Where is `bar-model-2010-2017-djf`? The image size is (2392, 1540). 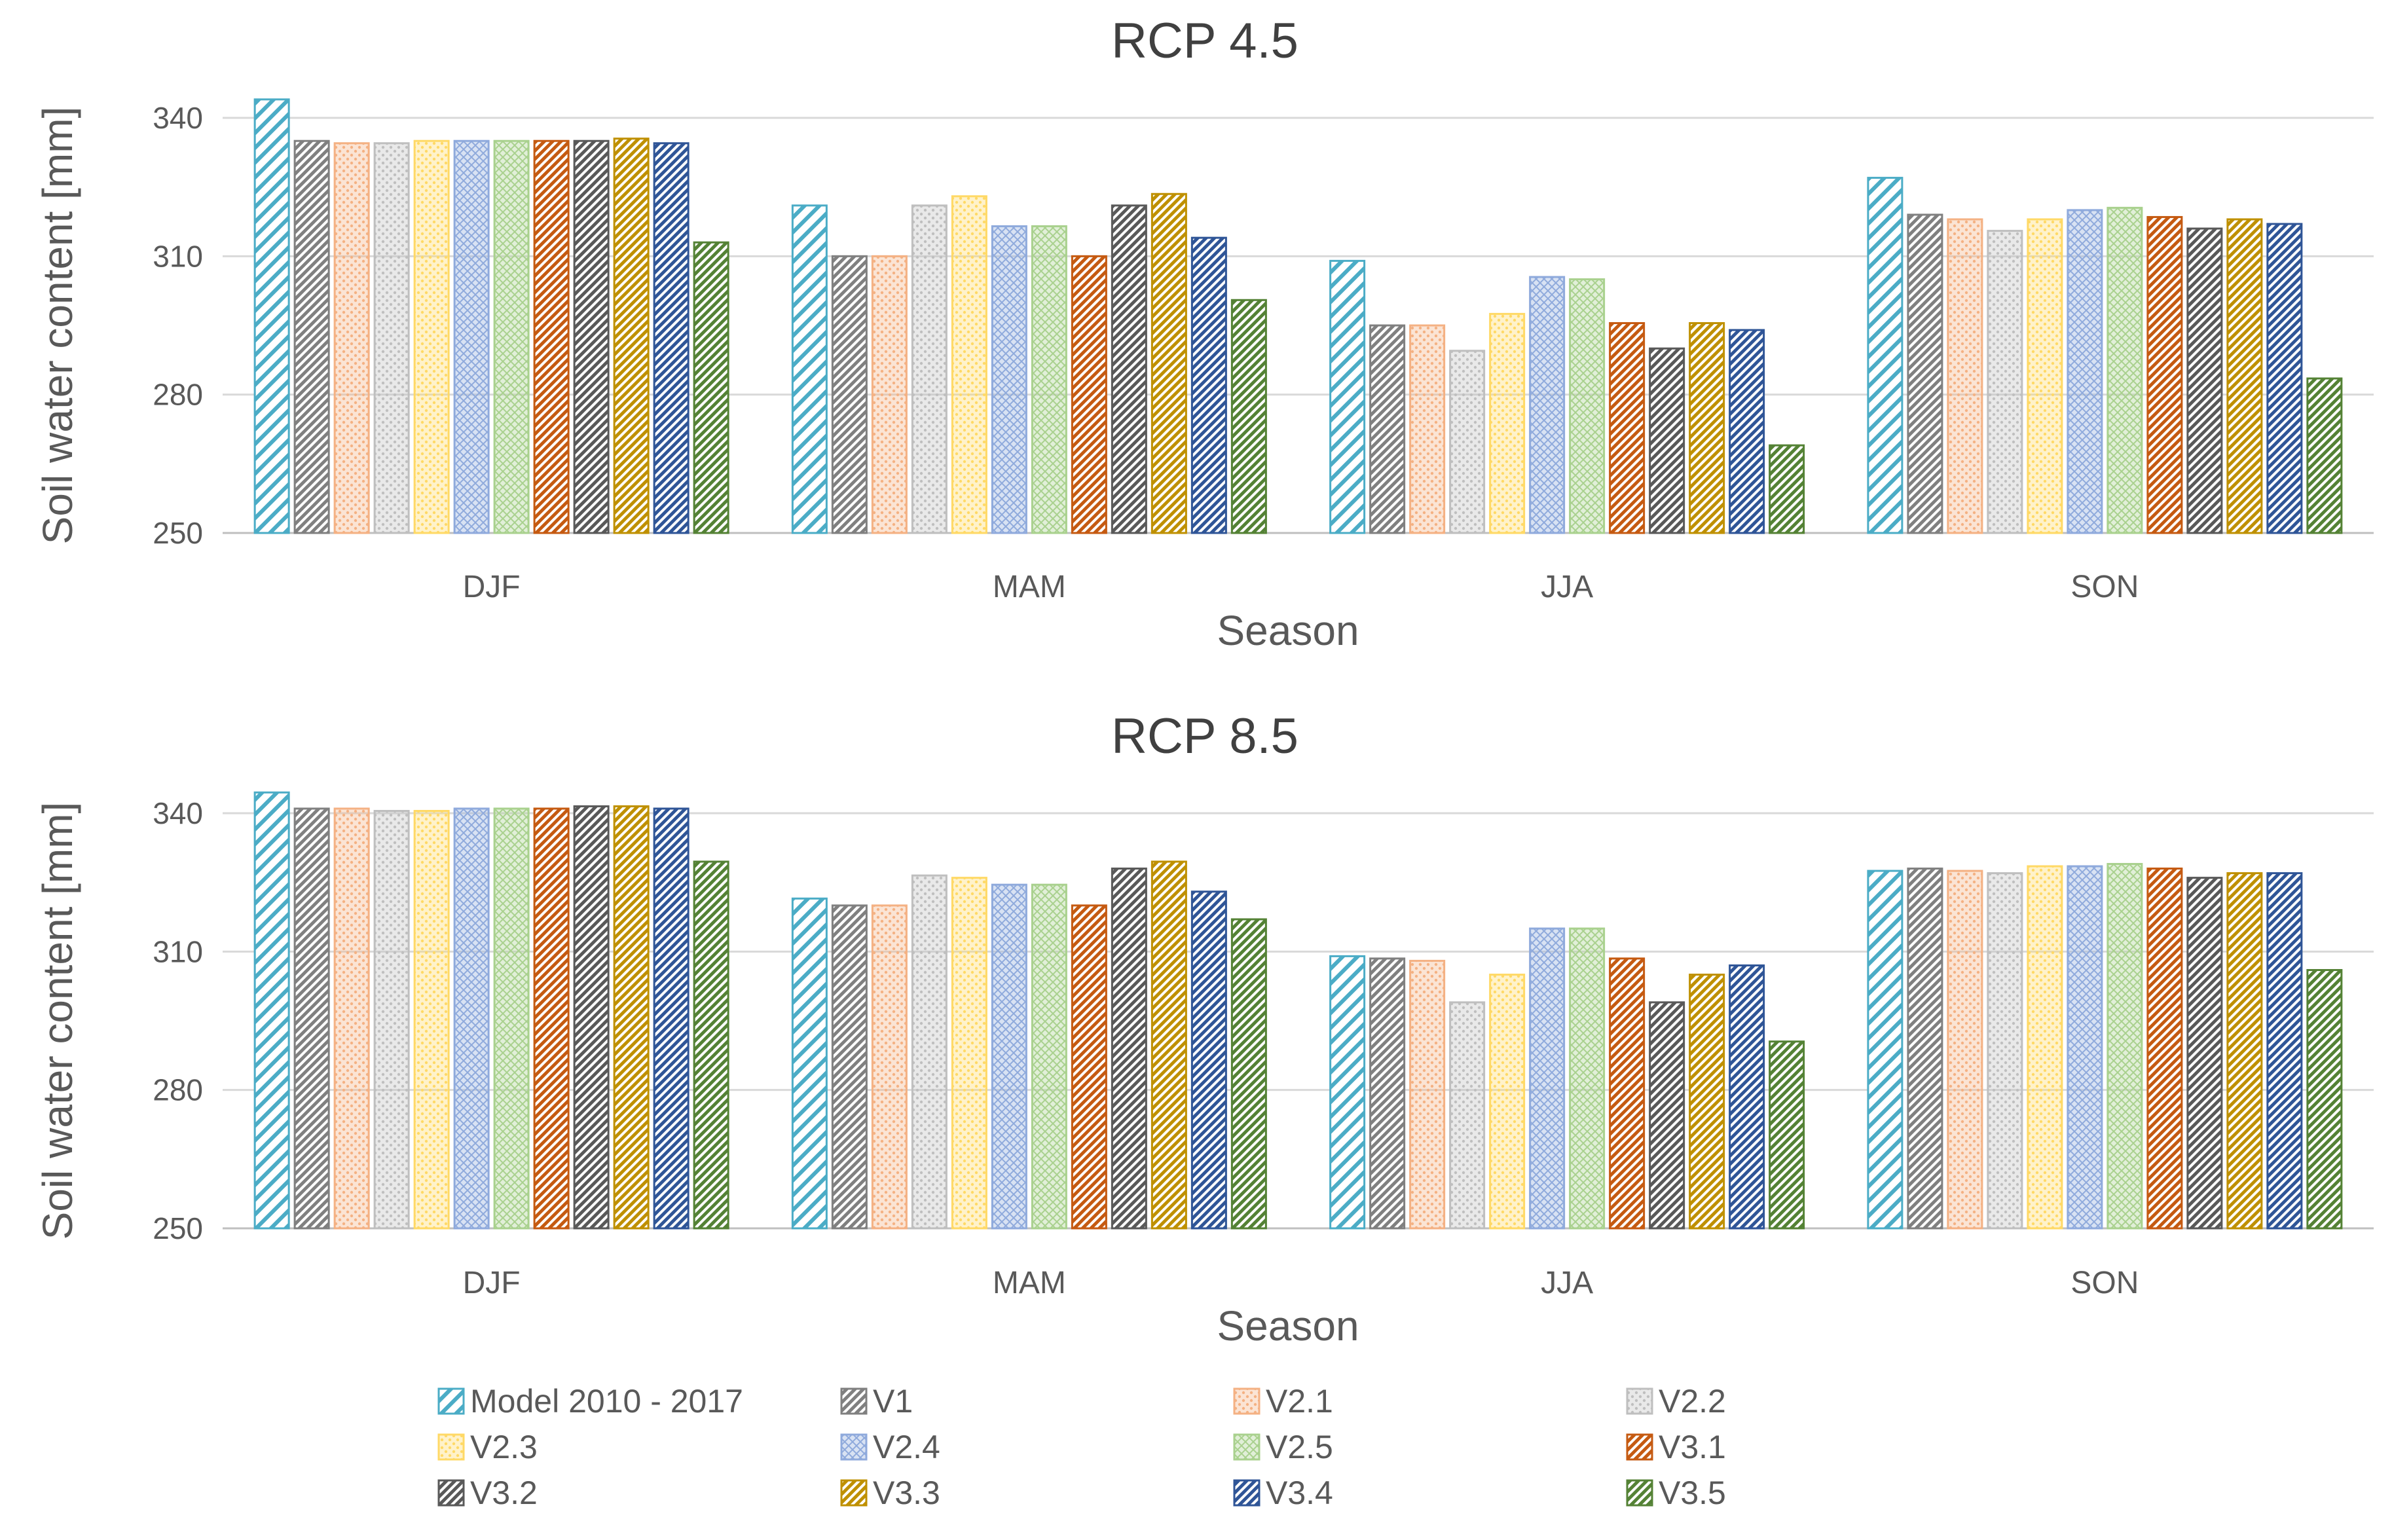
bar-model-2010-2017-djf is located at coordinates (271, 316).